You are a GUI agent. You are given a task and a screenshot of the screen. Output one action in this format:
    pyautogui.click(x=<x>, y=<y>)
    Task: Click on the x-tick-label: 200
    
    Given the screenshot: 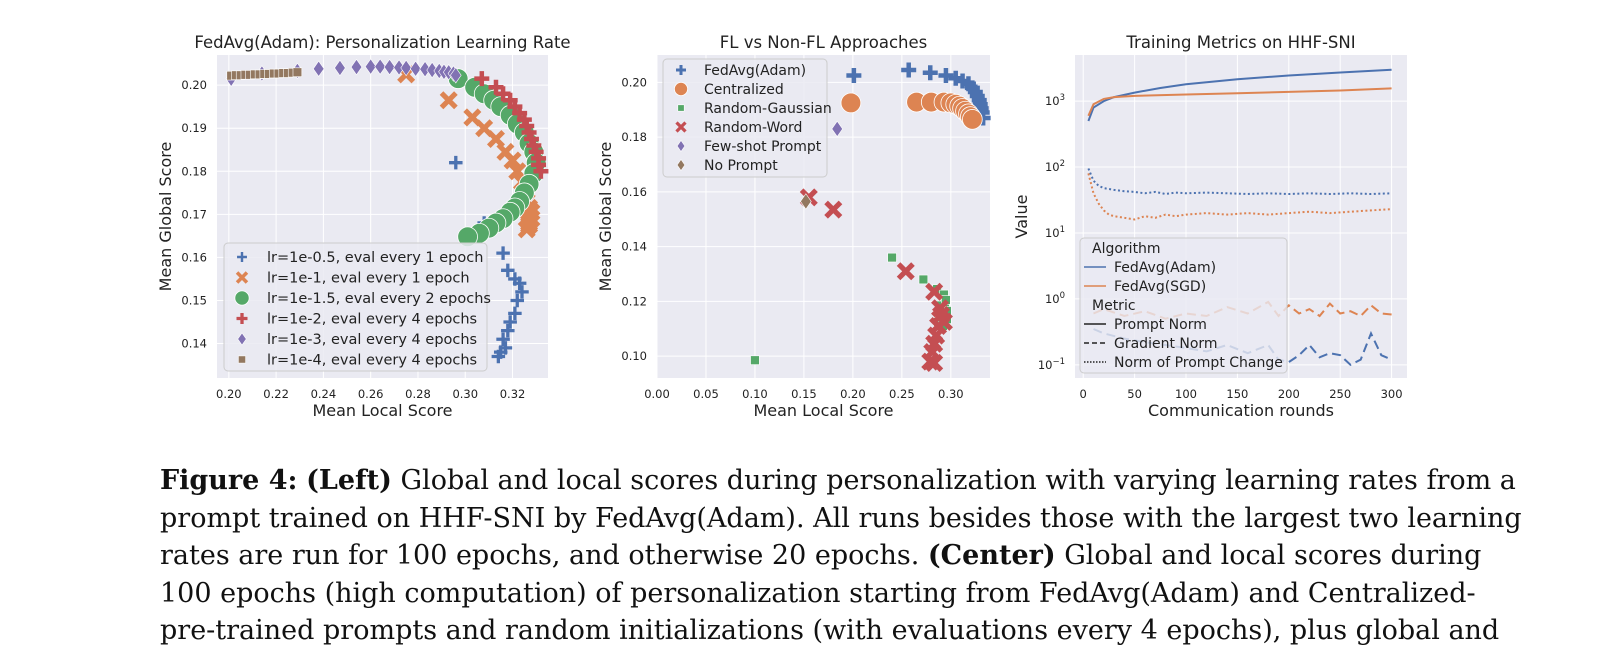 What is the action you would take?
    pyautogui.click(x=1289, y=394)
    